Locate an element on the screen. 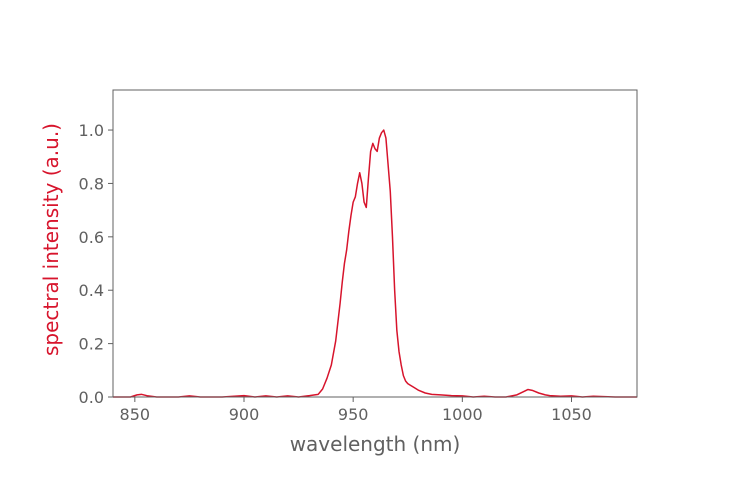 This screenshot has width=750, height=500. x-tick-label: 1050 is located at coordinates (571, 414).